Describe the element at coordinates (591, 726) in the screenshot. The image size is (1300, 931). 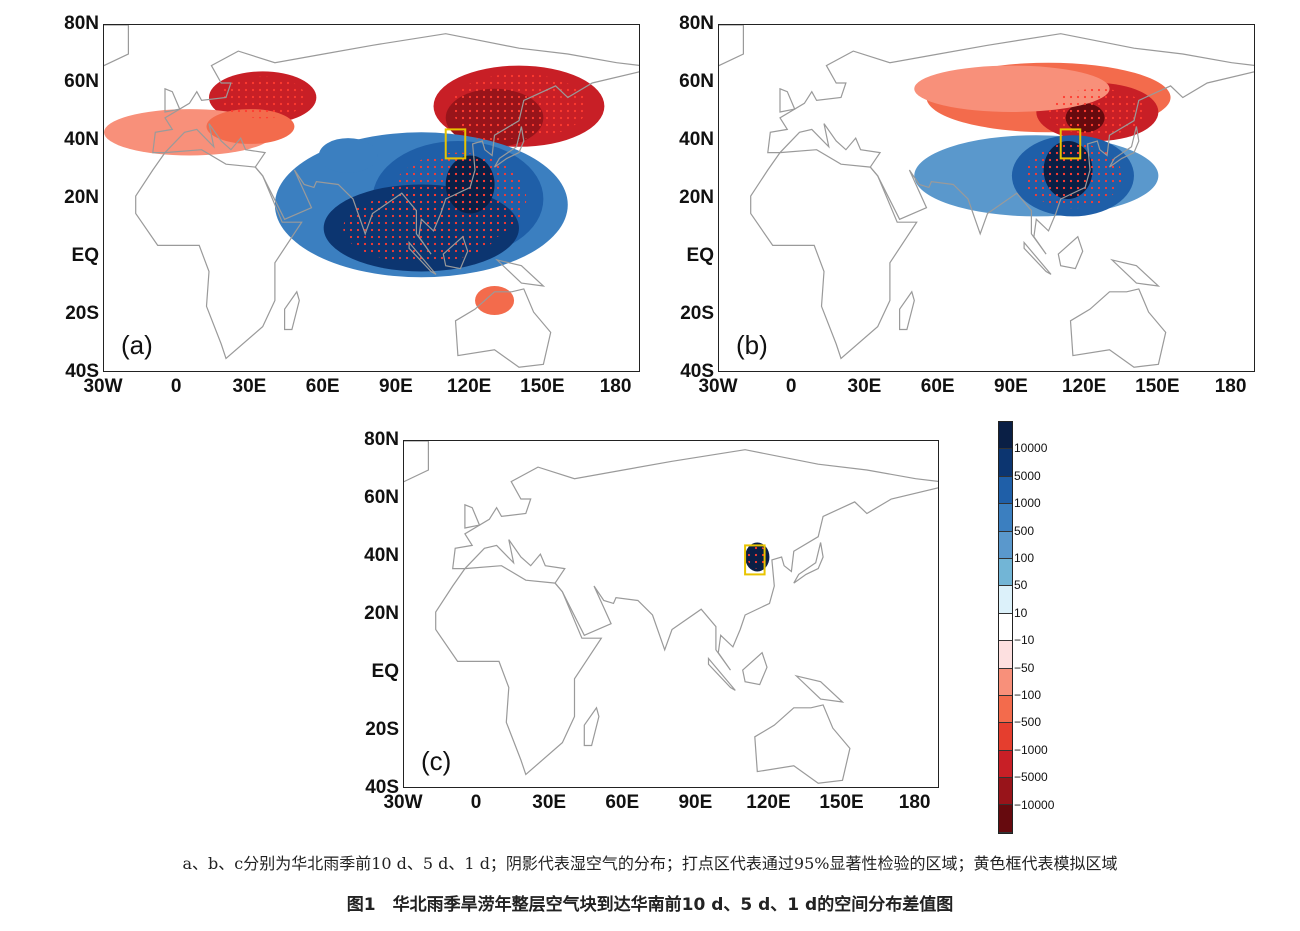
I see `coastline-madagascar` at that location.